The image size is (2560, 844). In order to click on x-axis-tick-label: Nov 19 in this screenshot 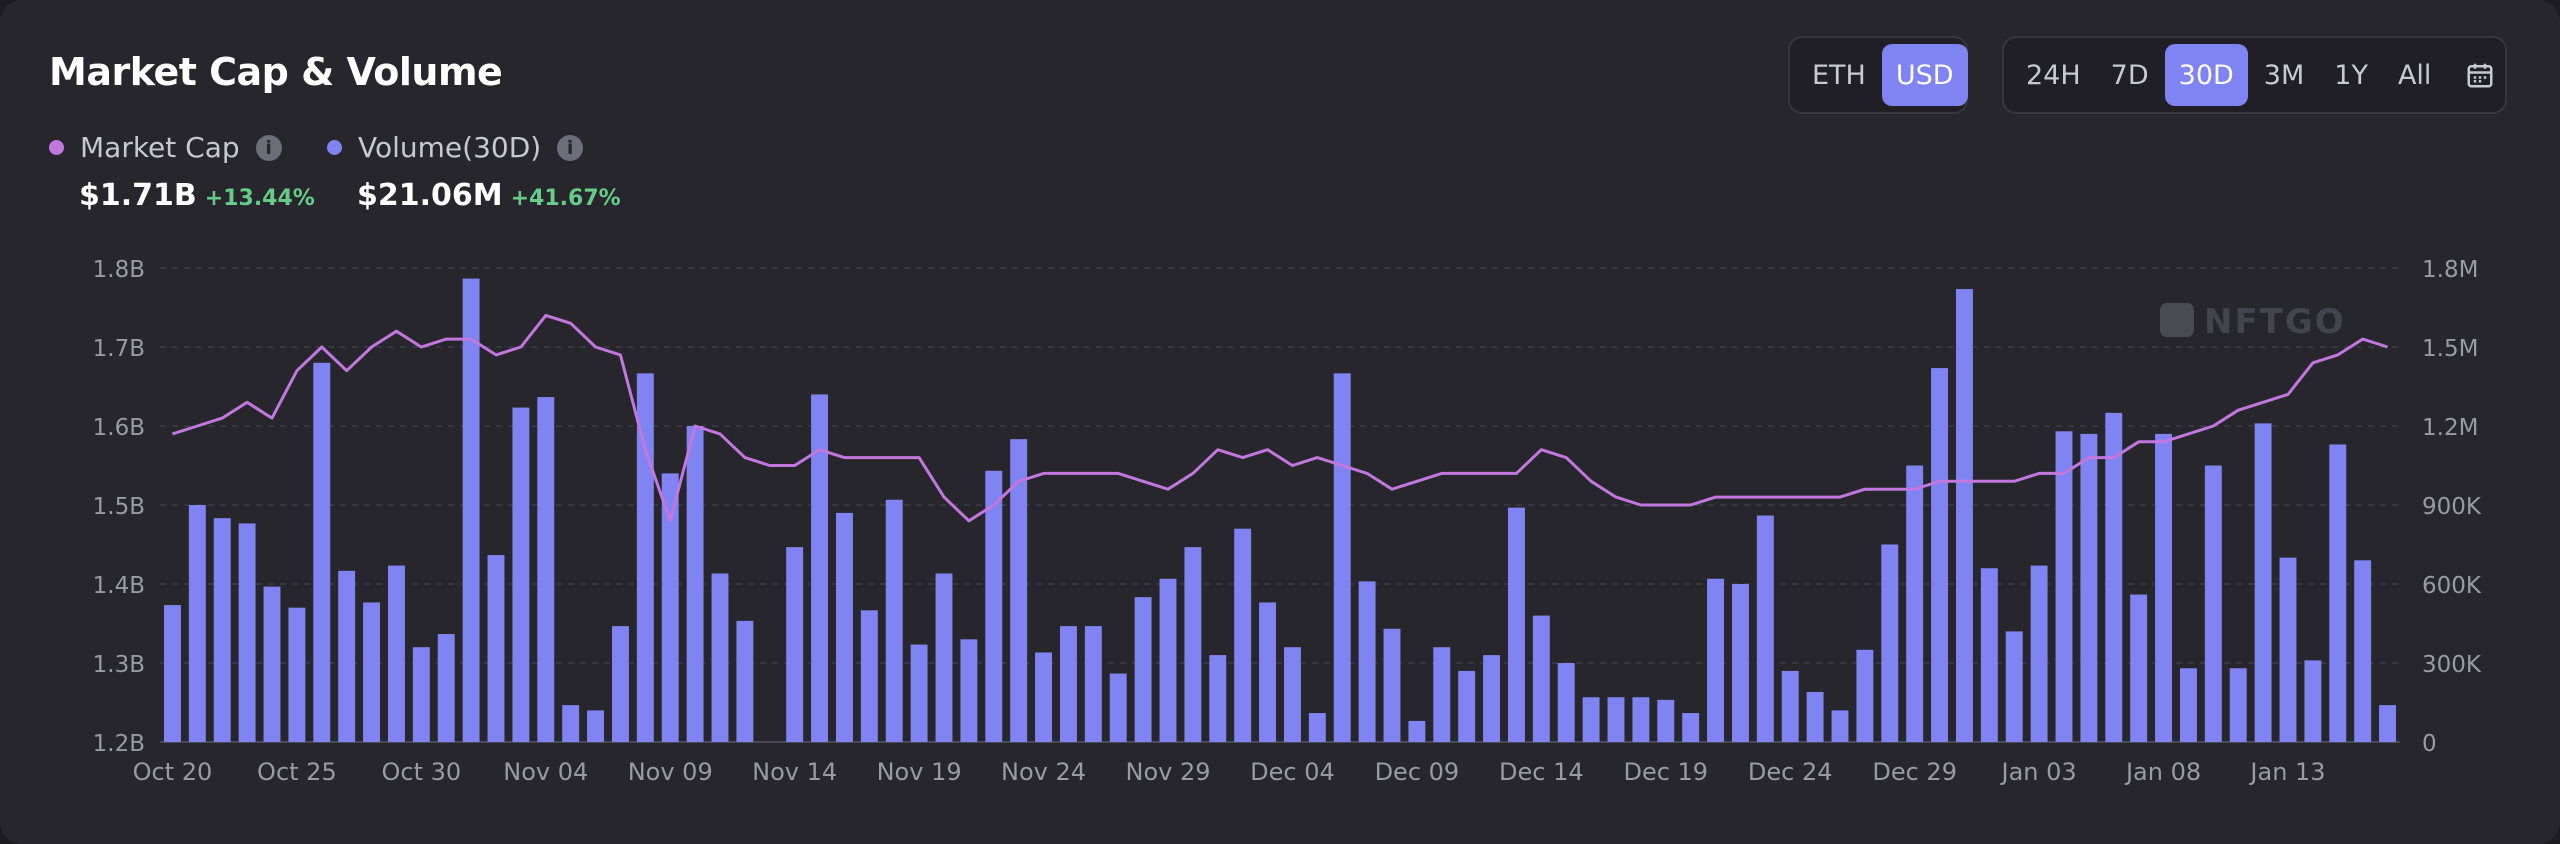, I will do `click(919, 772)`.